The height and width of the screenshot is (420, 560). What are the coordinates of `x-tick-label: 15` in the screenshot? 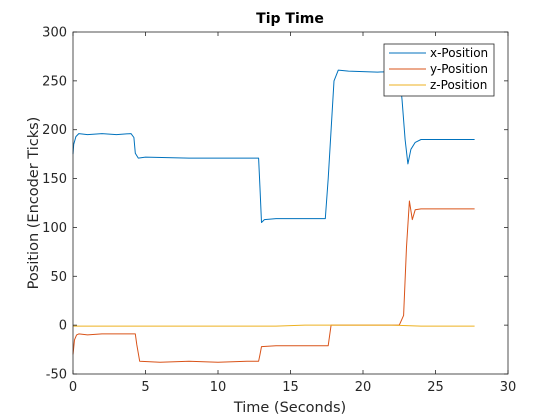 It's located at (290, 387).